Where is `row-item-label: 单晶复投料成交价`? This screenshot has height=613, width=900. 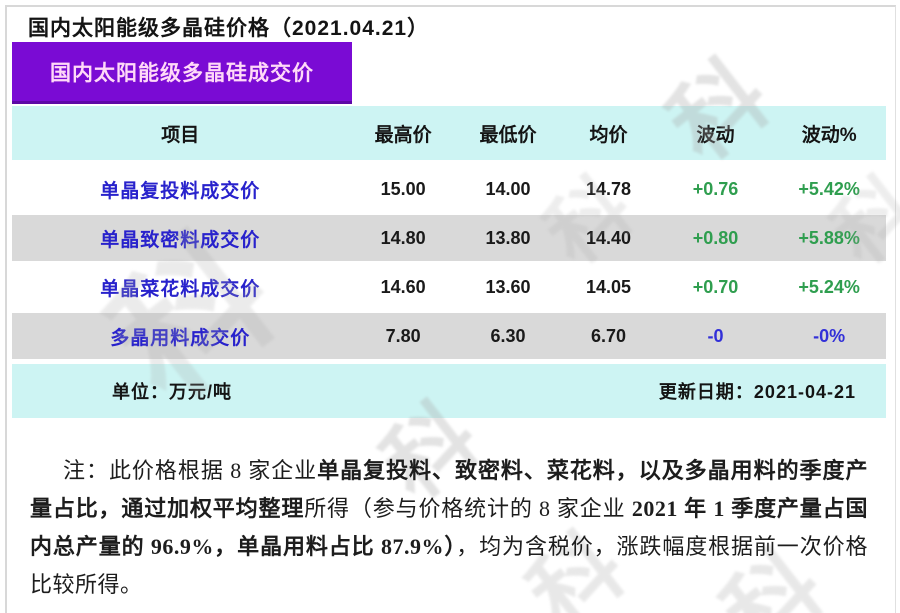
row-item-label: 单晶复投料成交价 is located at coordinates (180, 191).